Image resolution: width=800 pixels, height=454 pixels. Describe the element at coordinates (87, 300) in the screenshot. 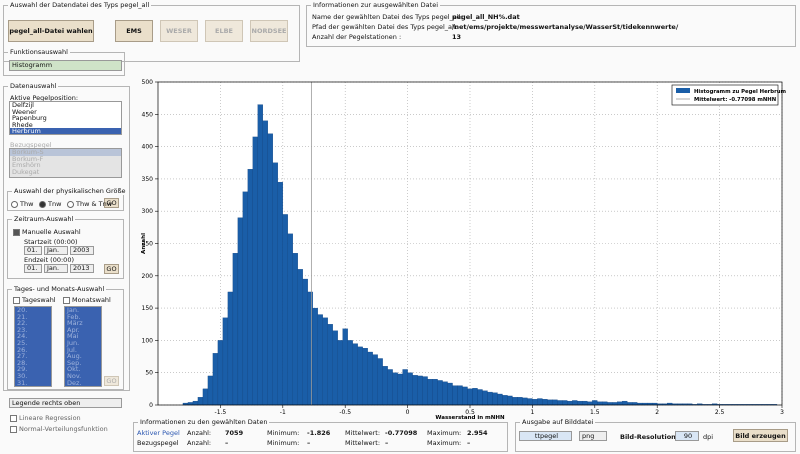

I see `month-checkbox: Monatswahl` at that location.